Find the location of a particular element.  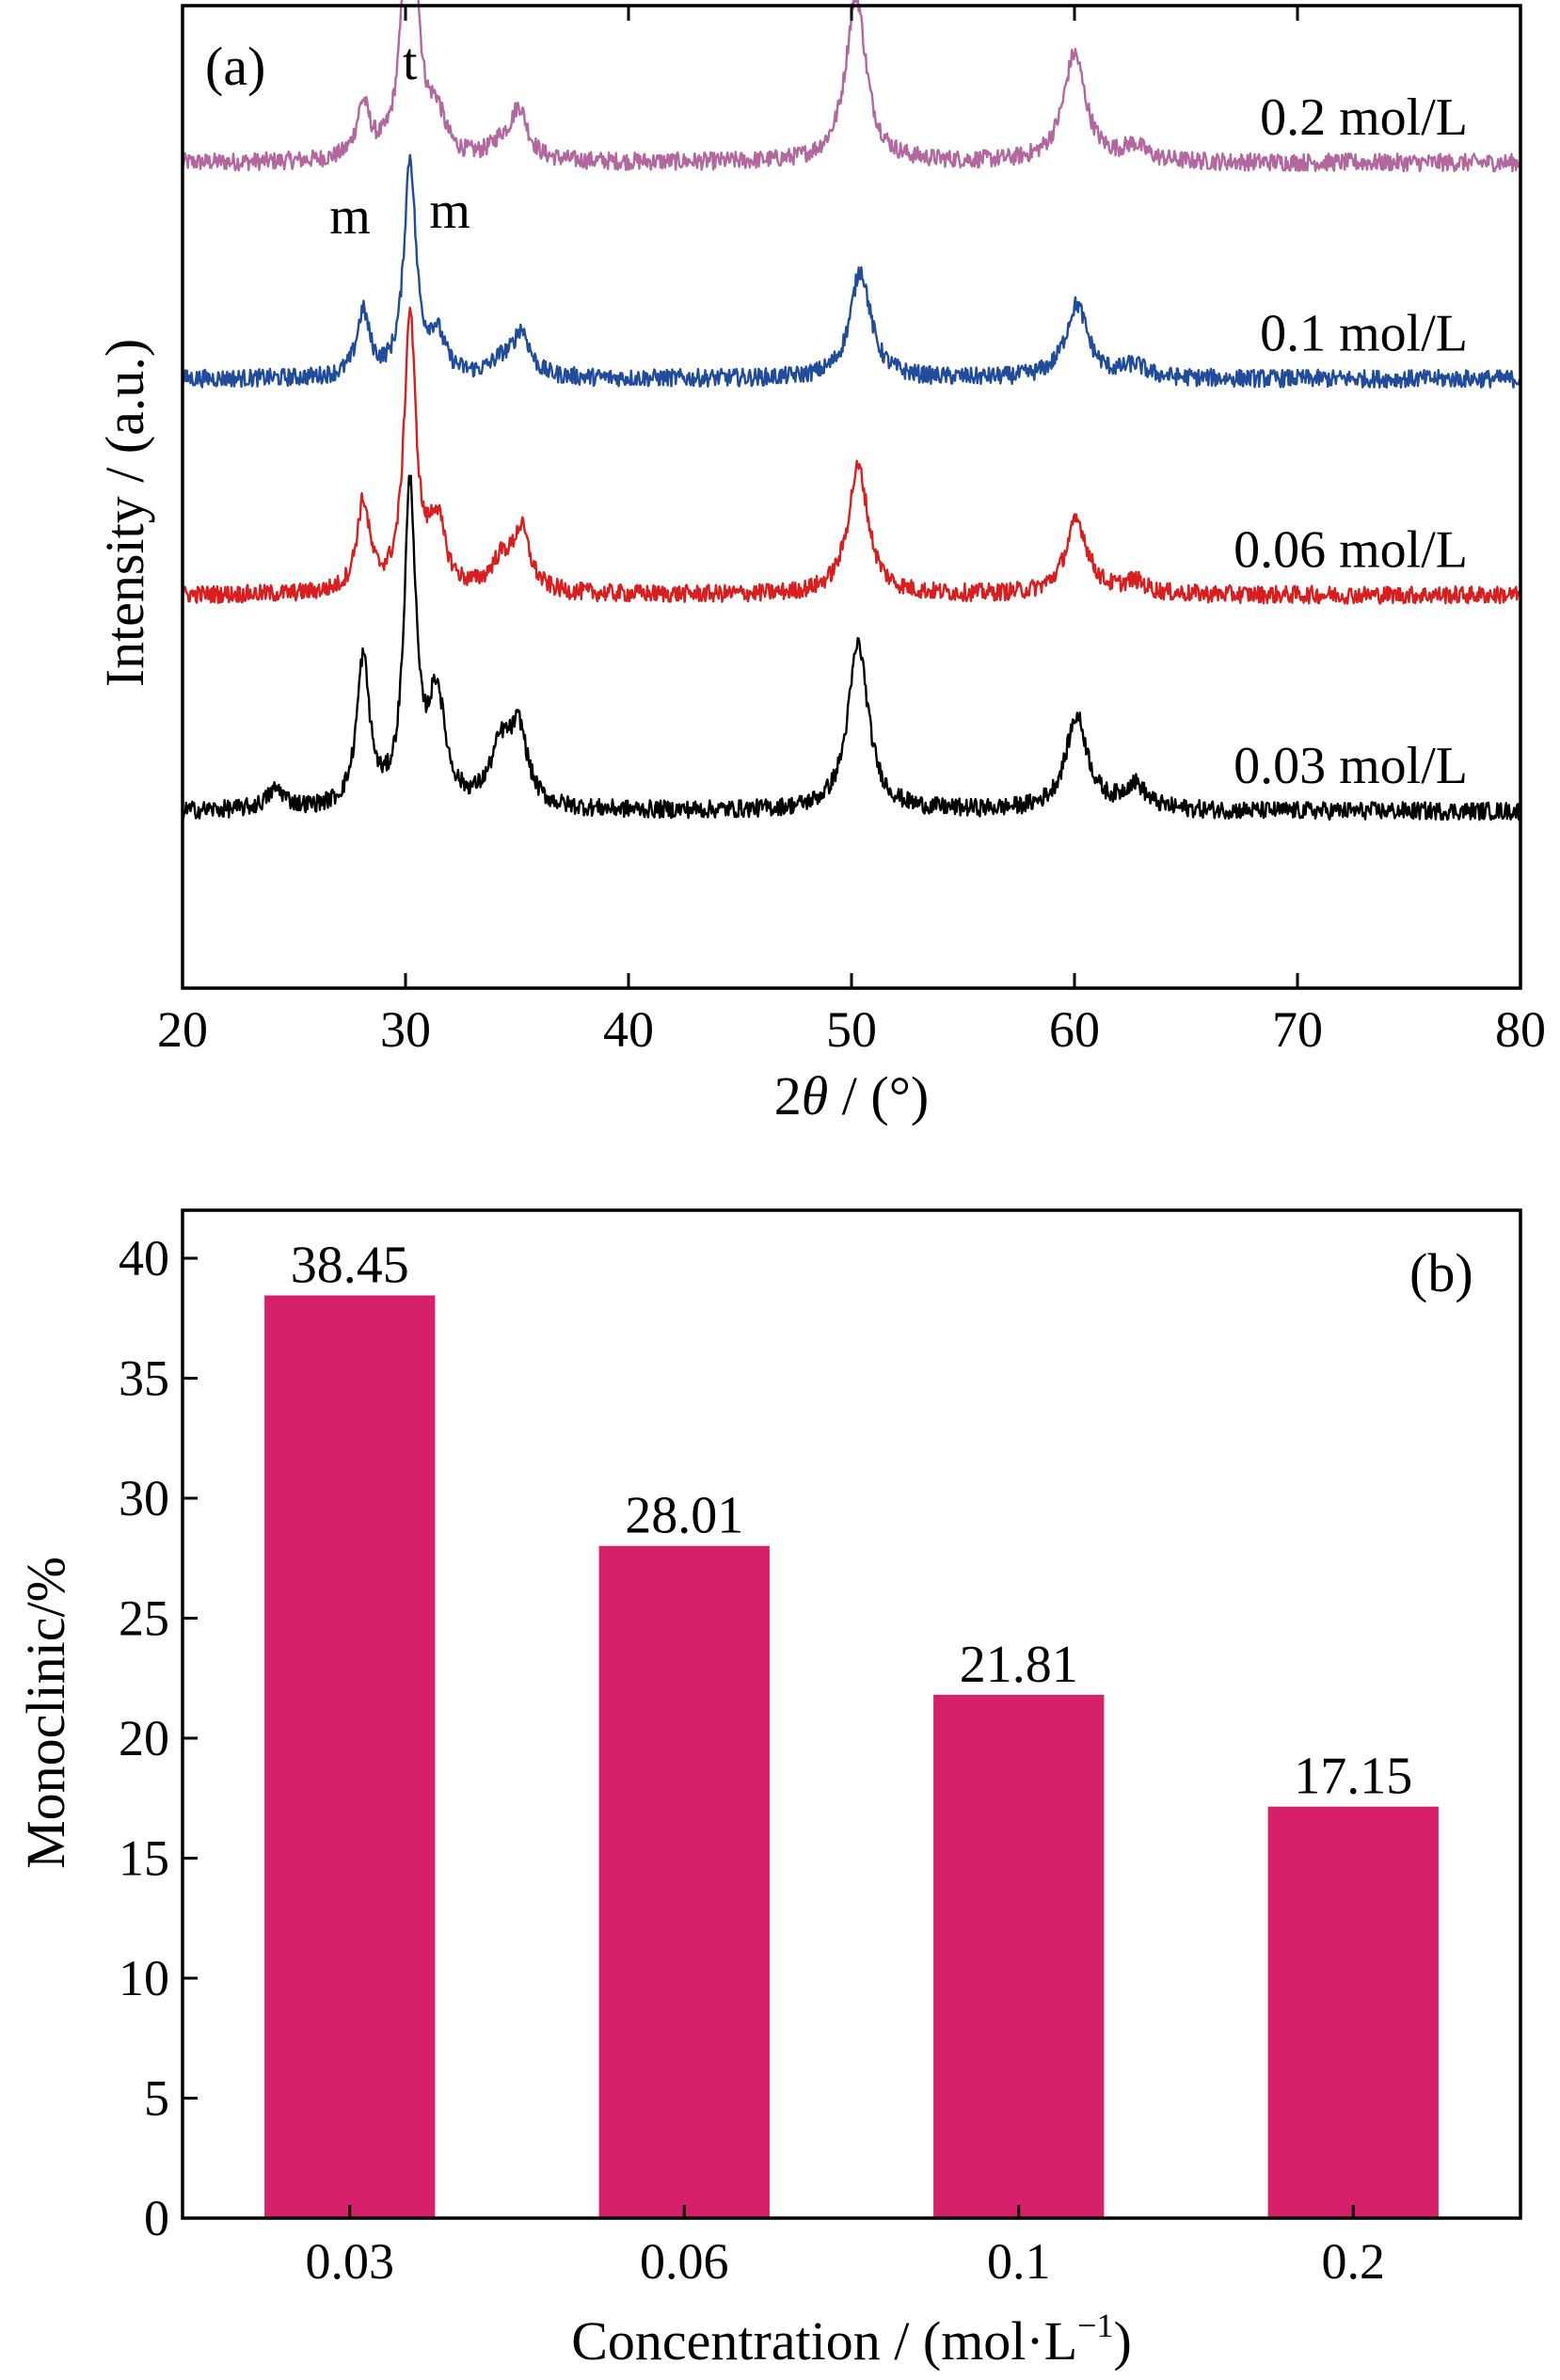

bar-y-axis-label: Monoclinic/% is located at coordinates (45, 1713).